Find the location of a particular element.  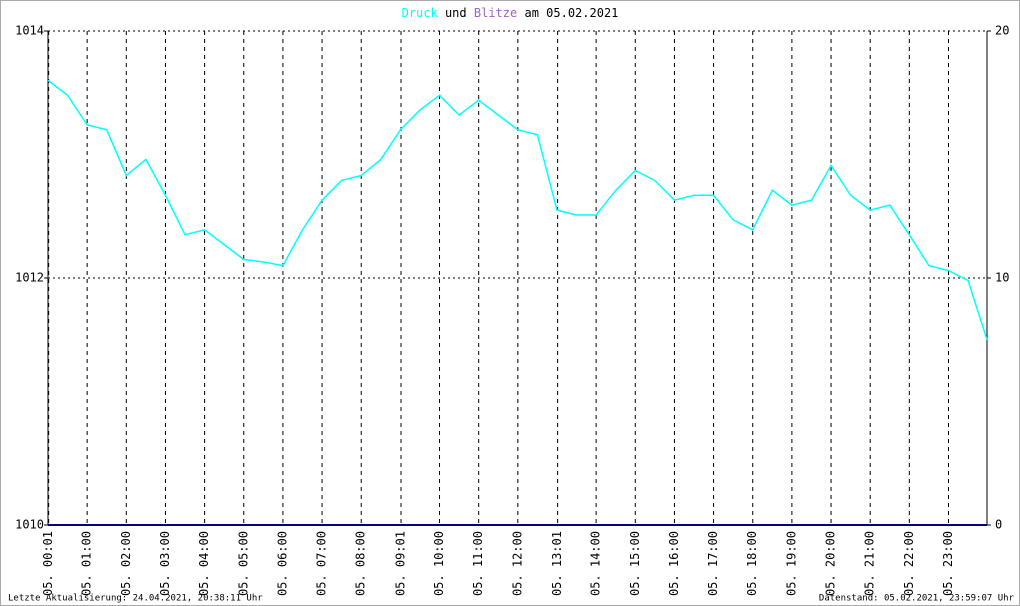

x-tick-label: 05. 17:00 is located at coordinates (713, 563).